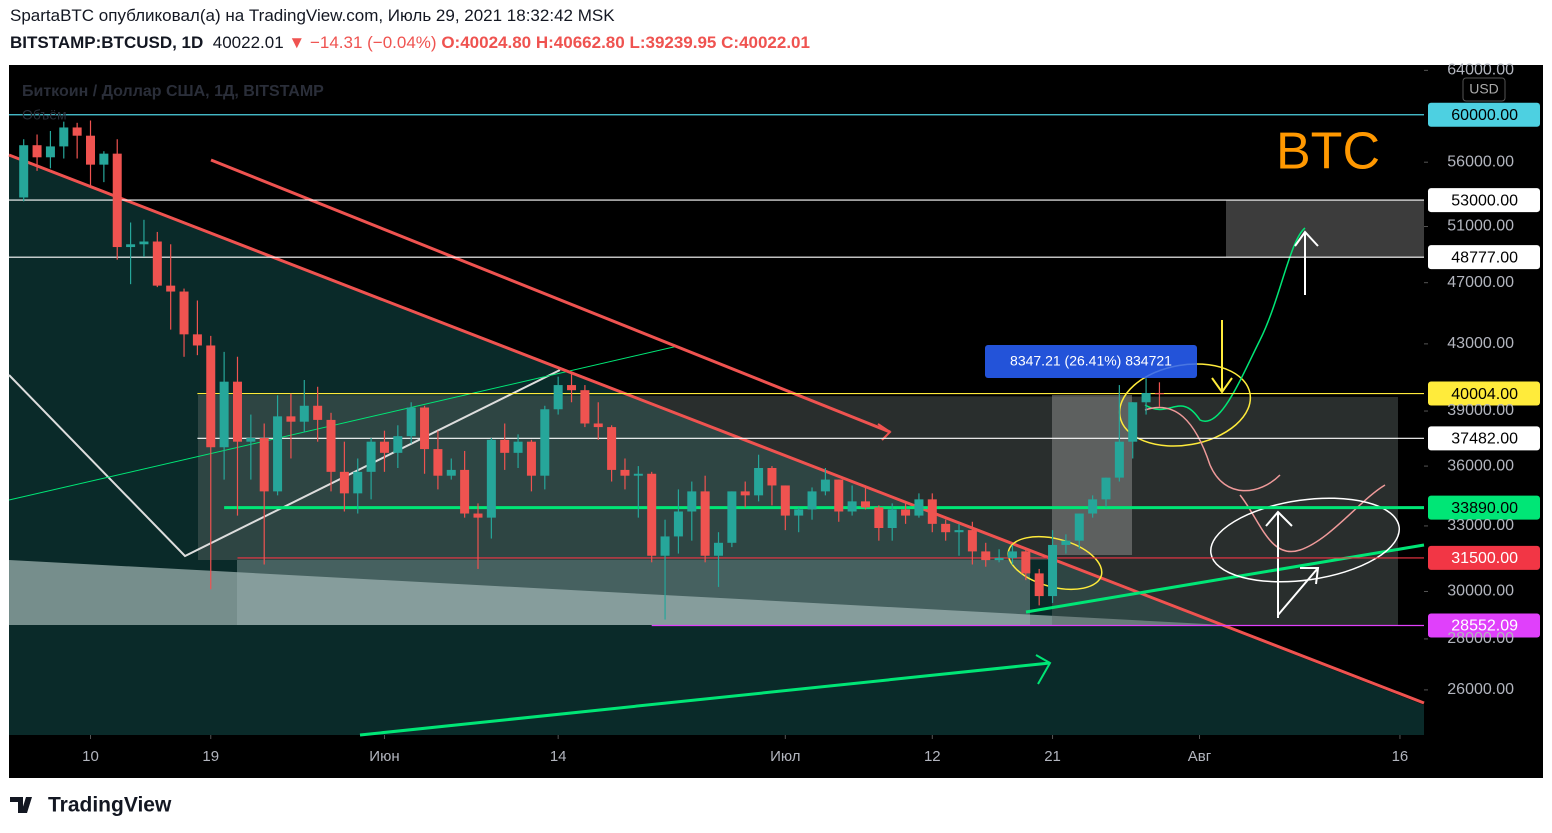 The height and width of the screenshot is (833, 1552). What do you see at coordinates (1484, 89) in the screenshot?
I see `currency-box` at bounding box center [1484, 89].